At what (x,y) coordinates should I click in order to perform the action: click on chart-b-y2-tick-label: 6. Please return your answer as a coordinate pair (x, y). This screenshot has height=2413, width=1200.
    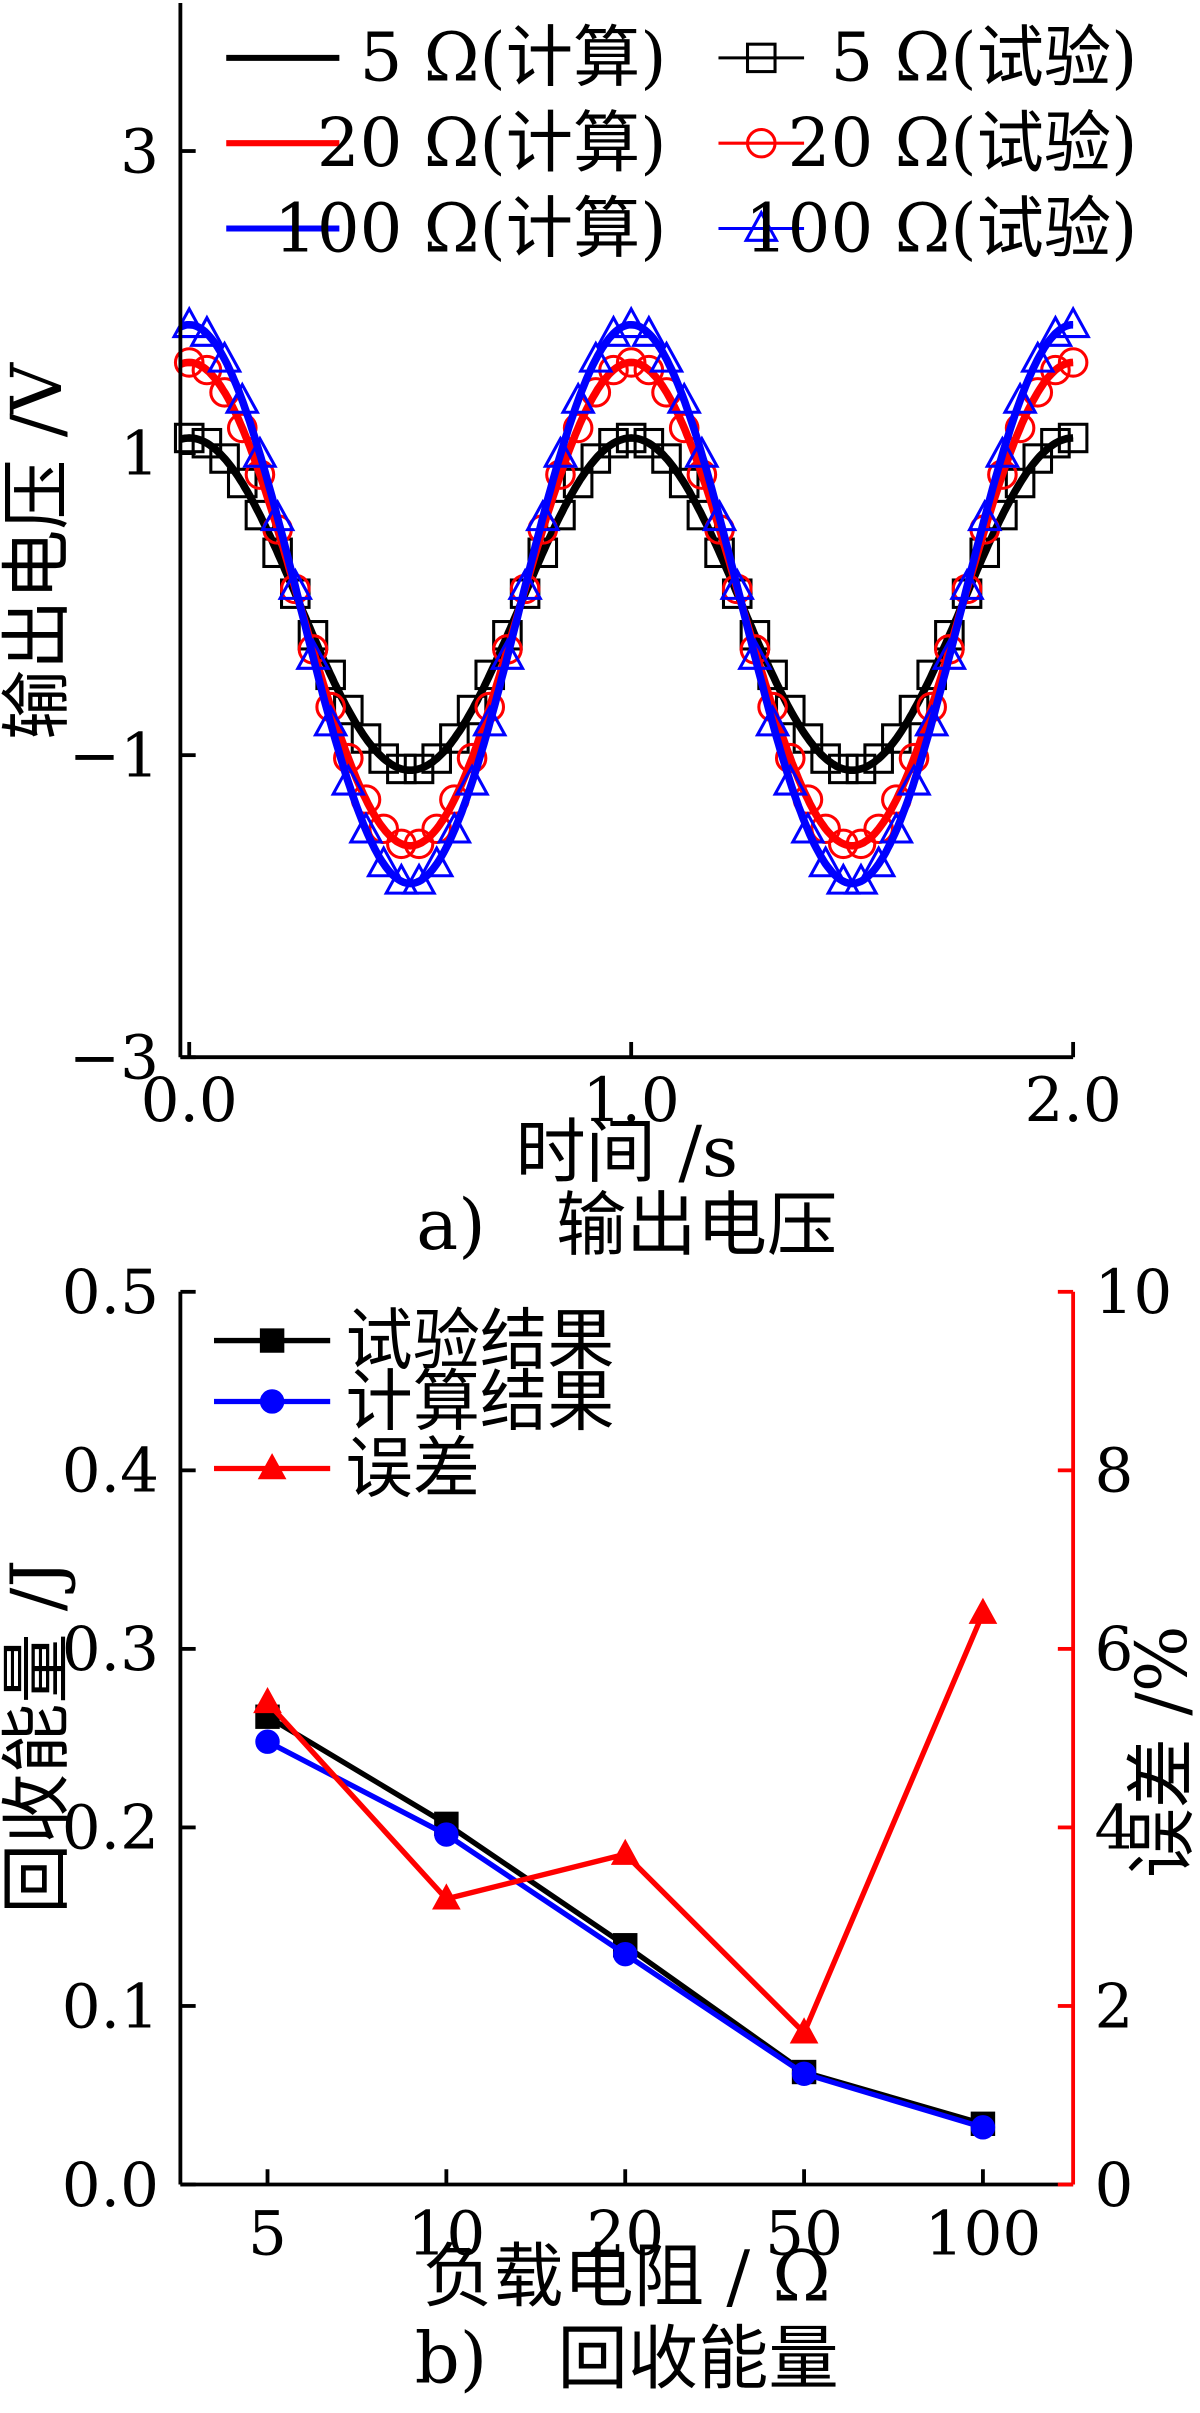
    Looking at the image, I should click on (1114, 1649).